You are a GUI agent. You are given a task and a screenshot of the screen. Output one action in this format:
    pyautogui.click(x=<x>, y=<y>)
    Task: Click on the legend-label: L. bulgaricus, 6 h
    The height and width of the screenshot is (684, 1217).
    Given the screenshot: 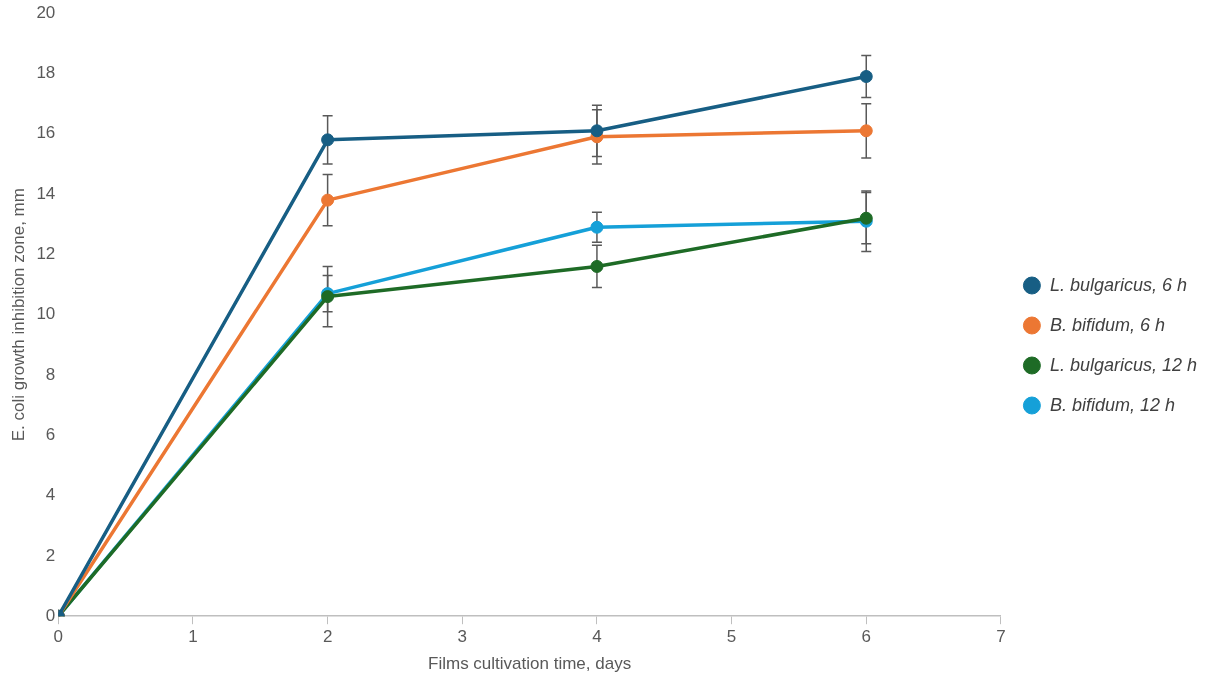 What is the action you would take?
    pyautogui.click(x=1118, y=284)
    